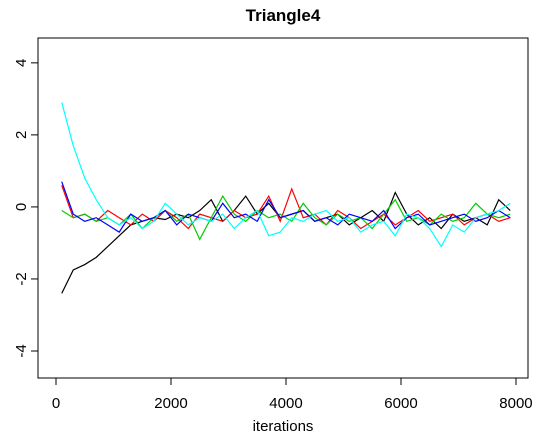 This screenshot has width=538, height=440. What do you see at coordinates (285, 403) in the screenshot?
I see `x-tick-label: 4000` at bounding box center [285, 403].